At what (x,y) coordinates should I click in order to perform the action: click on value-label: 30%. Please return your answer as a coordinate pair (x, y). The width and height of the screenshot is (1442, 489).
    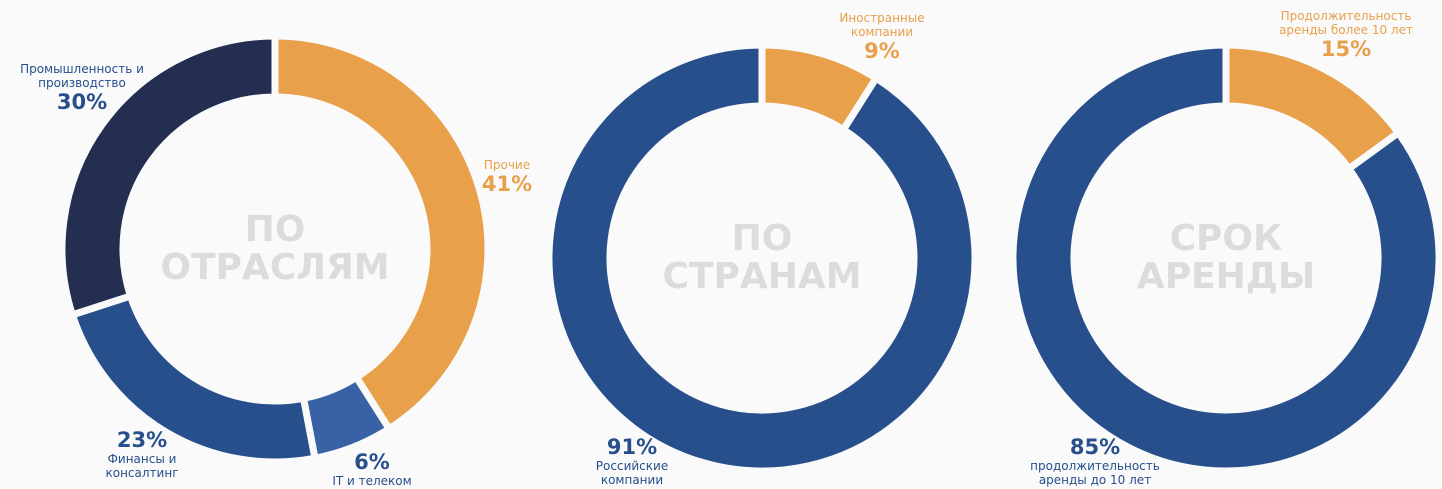
    Looking at the image, I should click on (82, 102).